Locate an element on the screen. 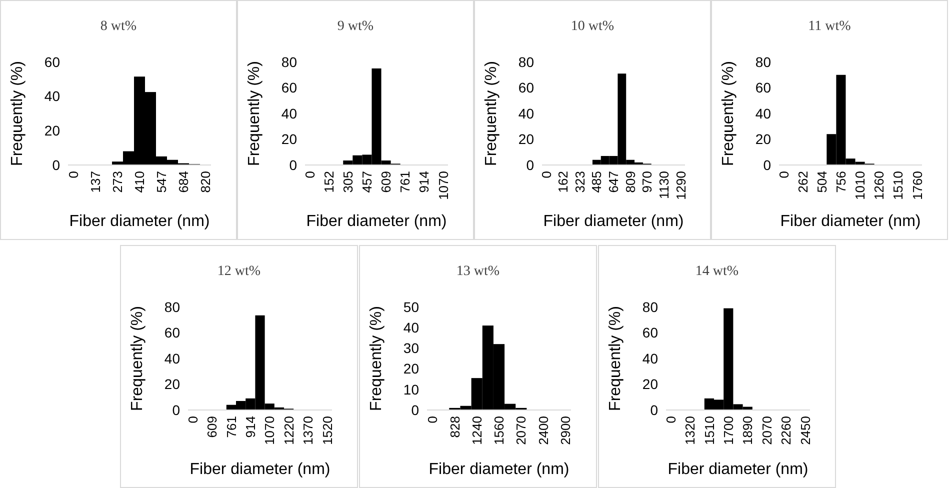 This screenshot has height=488, width=949. x-tick-label: 609 is located at coordinates (212, 427).